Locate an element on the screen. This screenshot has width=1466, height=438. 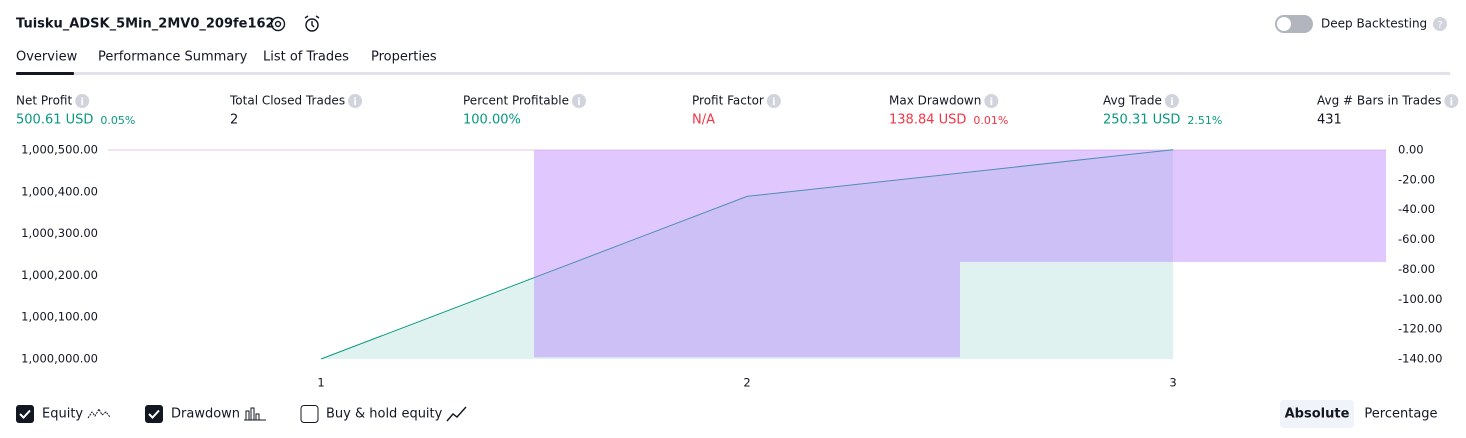
y-tick-label: 1,000,200.00 is located at coordinates (59, 275).